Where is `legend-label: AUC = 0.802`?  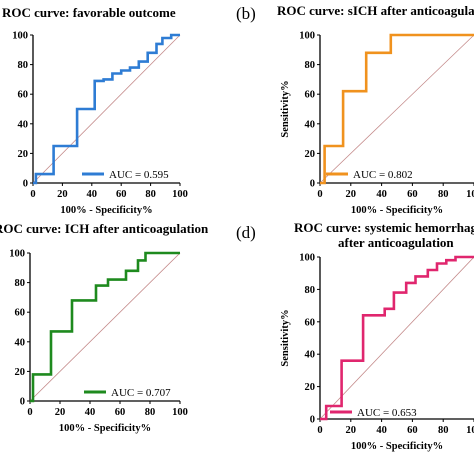 legend-label: AUC = 0.802 is located at coordinates (383, 175).